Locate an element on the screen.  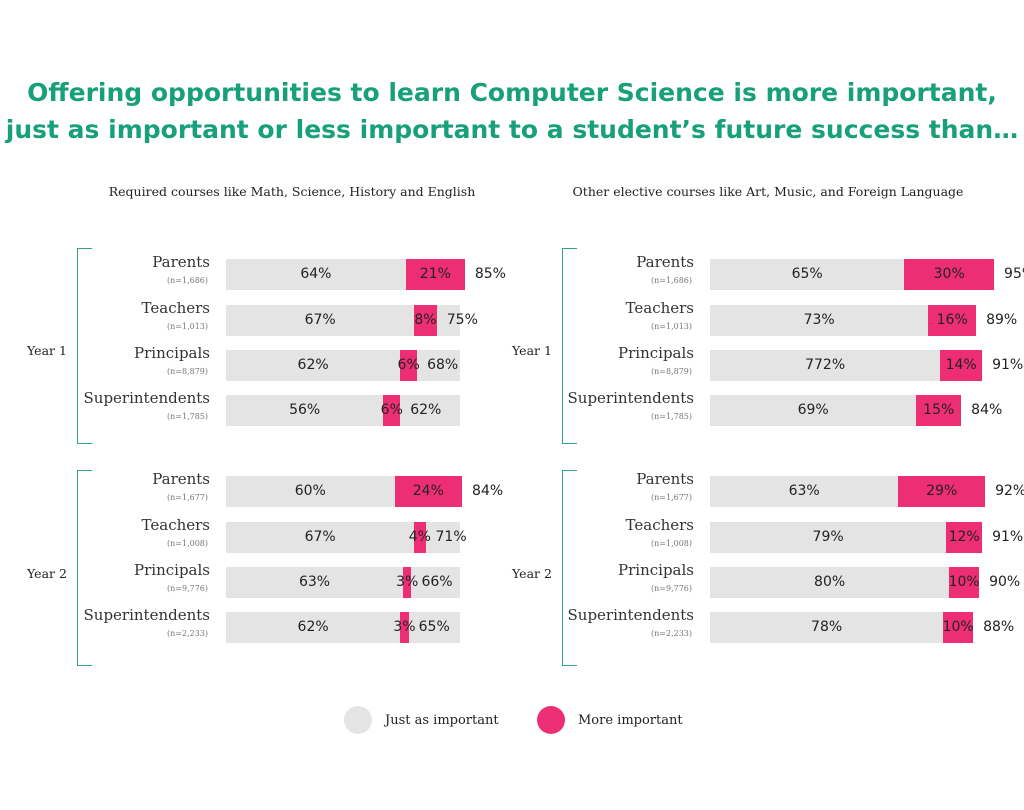
data-label-just-as-important: 73% is located at coordinates (819, 320).